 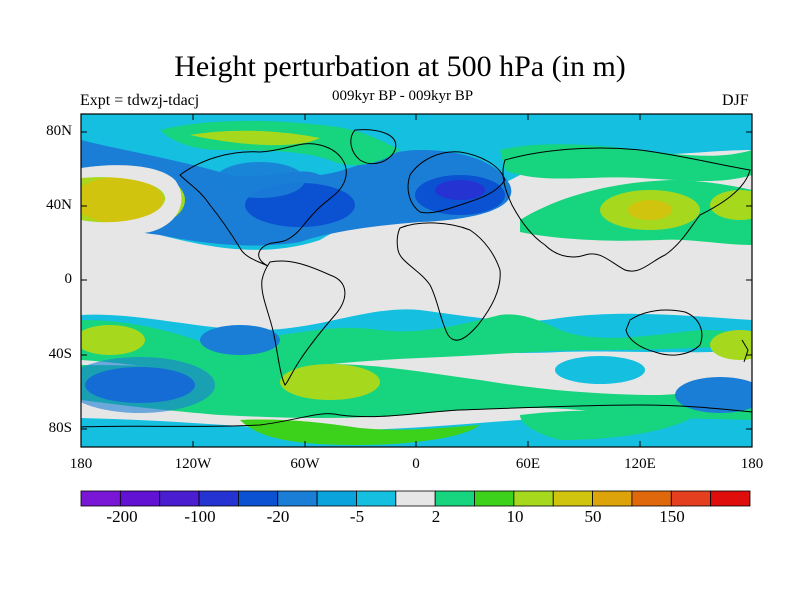 I want to click on x-label-180e: 180, so click(x=752, y=464).